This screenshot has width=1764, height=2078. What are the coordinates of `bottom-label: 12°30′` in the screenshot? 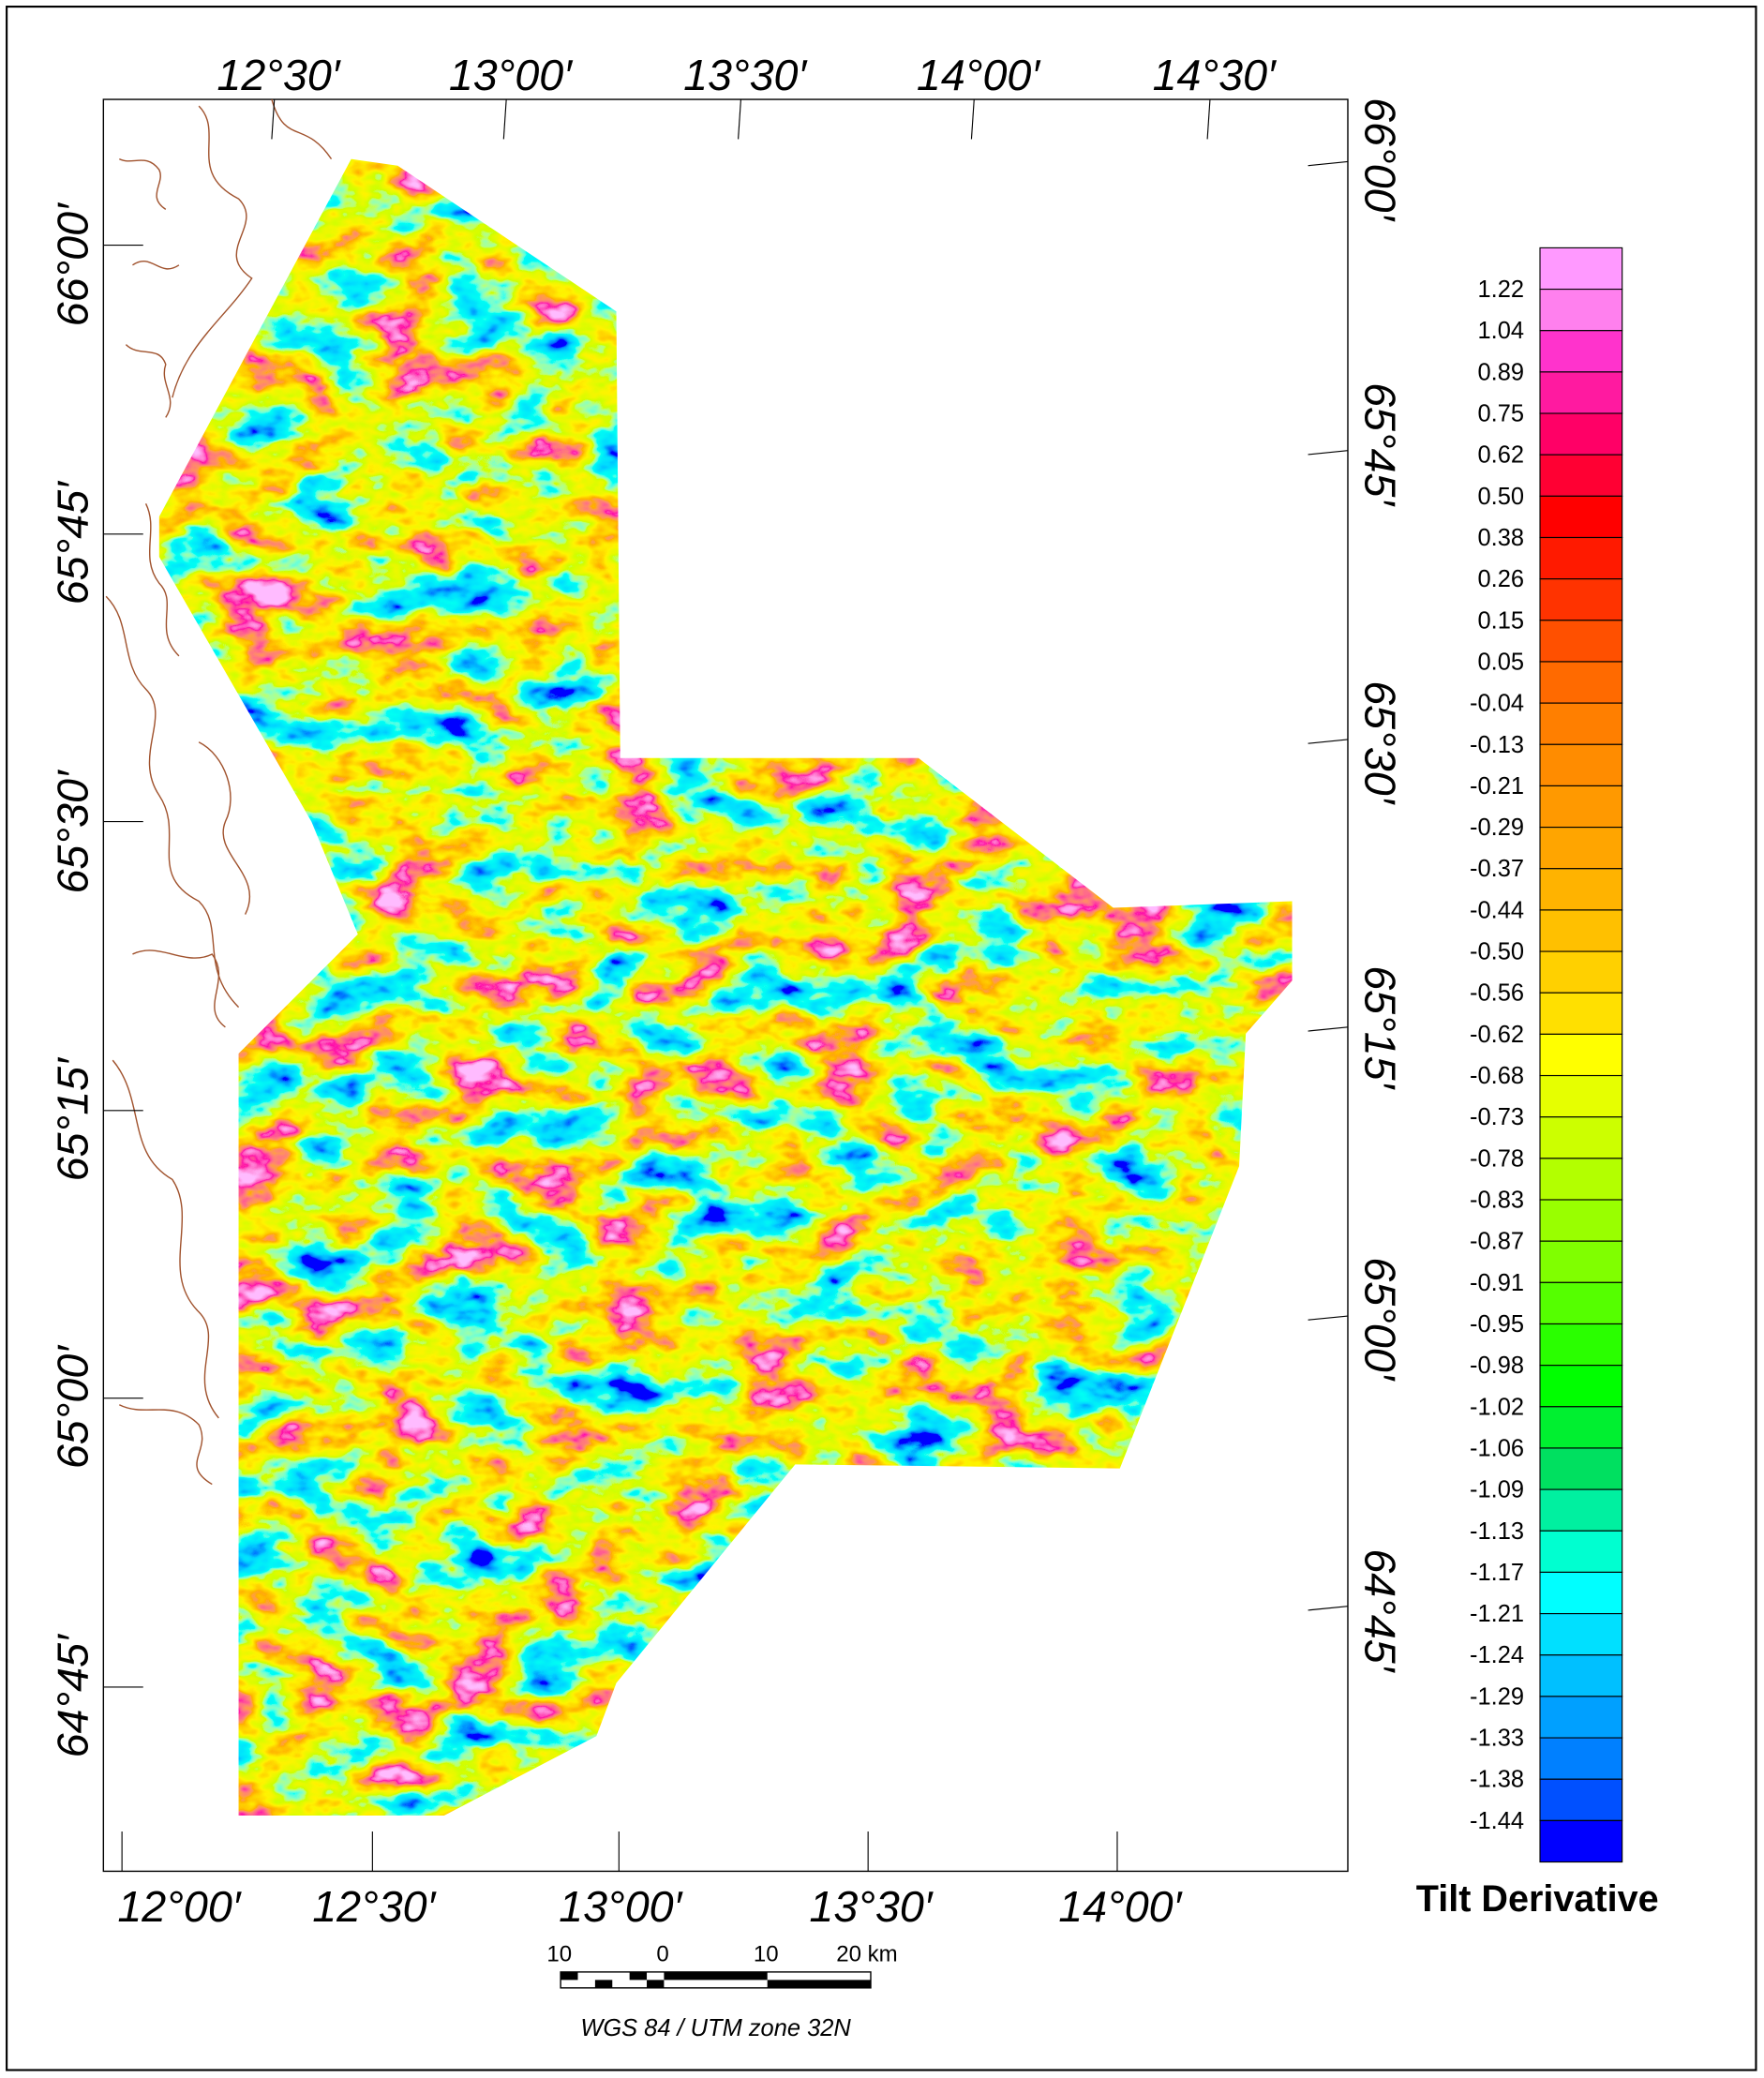 It's located at (374, 1906).